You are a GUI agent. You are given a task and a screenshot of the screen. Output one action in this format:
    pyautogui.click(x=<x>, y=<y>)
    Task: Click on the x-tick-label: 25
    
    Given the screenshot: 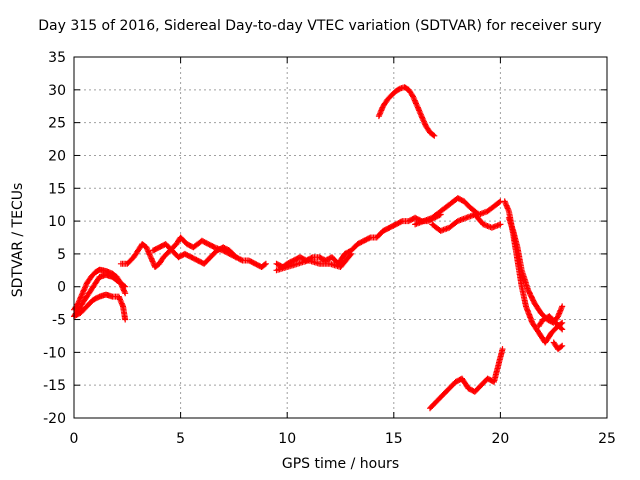 What is the action you would take?
    pyautogui.click(x=607, y=439)
    